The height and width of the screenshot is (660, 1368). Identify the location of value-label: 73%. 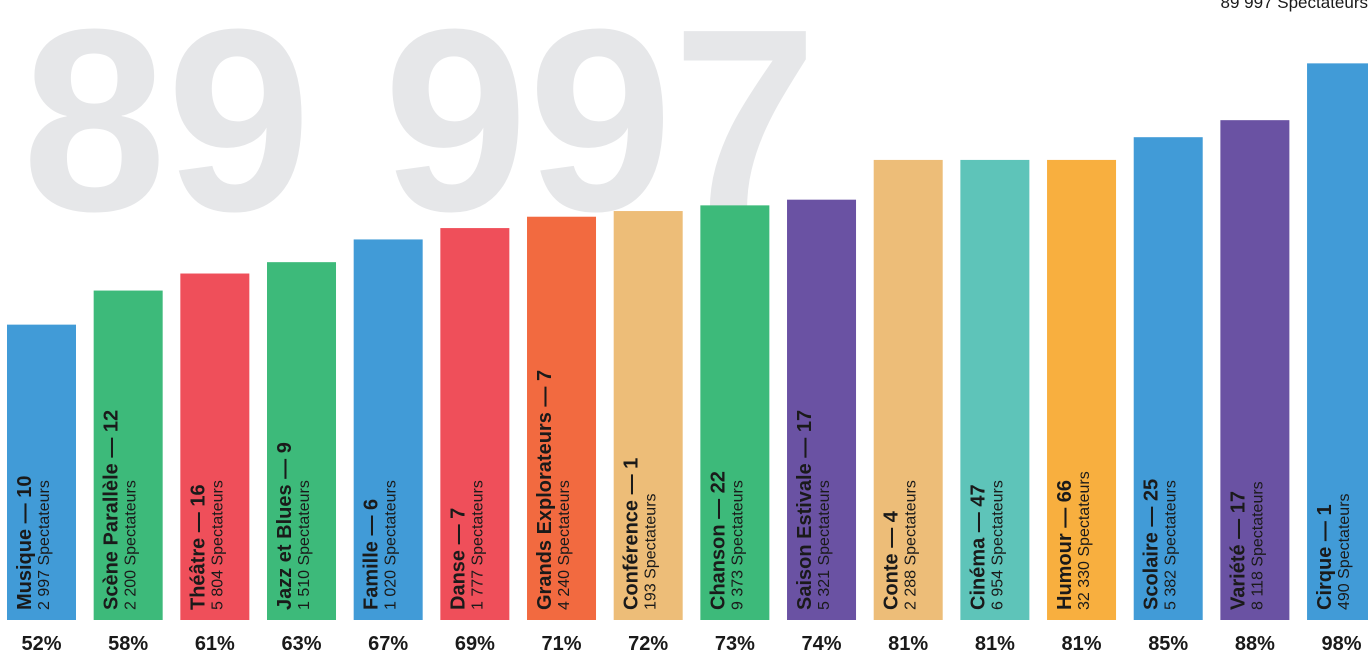
(735, 644).